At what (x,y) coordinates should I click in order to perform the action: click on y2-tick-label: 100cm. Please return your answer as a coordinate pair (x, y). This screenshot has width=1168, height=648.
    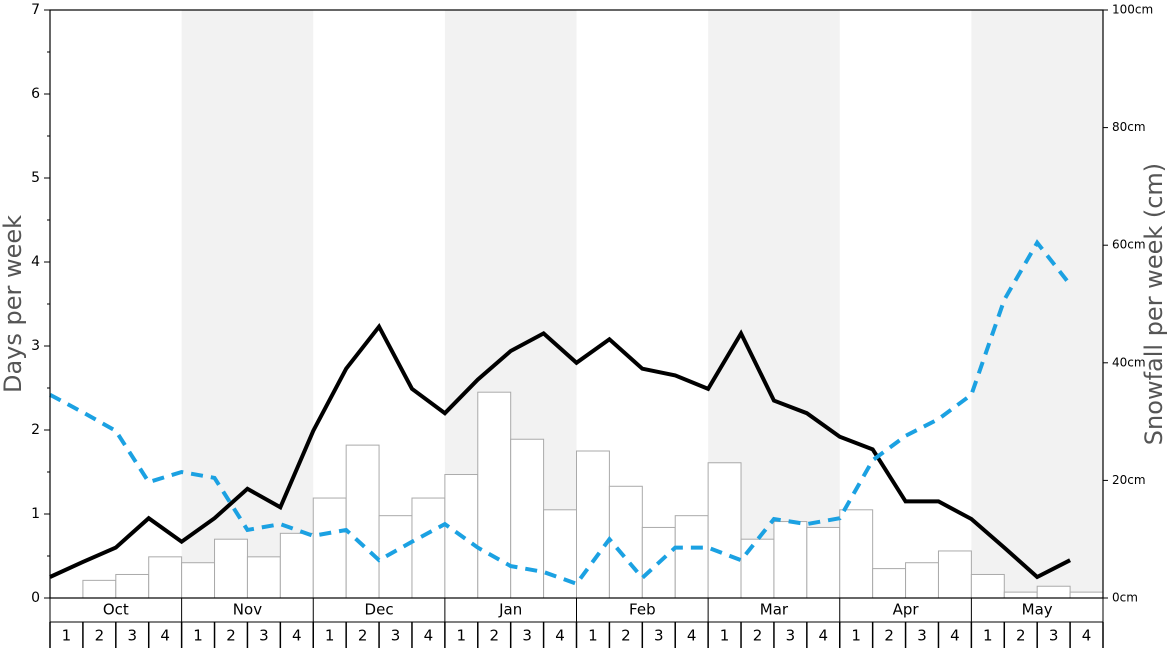
    Looking at the image, I should click on (1132, 10).